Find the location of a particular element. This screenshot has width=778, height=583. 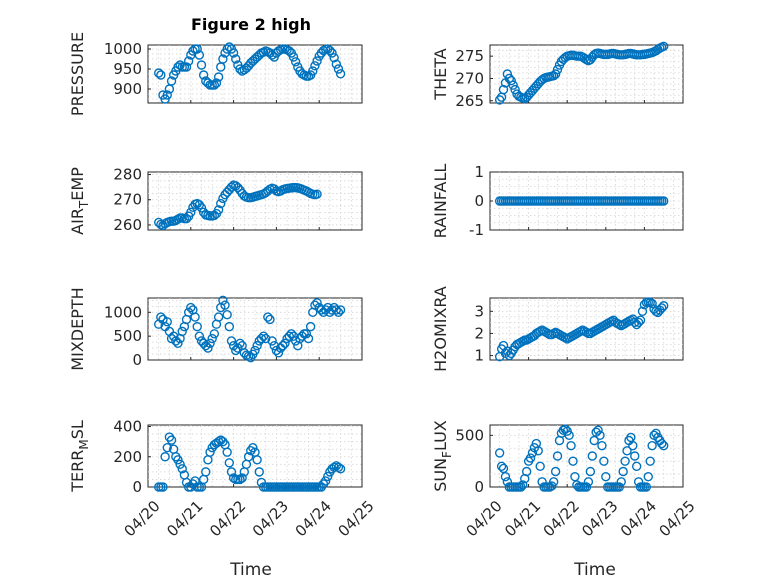

y-tick-label: 950 is located at coordinates (127, 69).